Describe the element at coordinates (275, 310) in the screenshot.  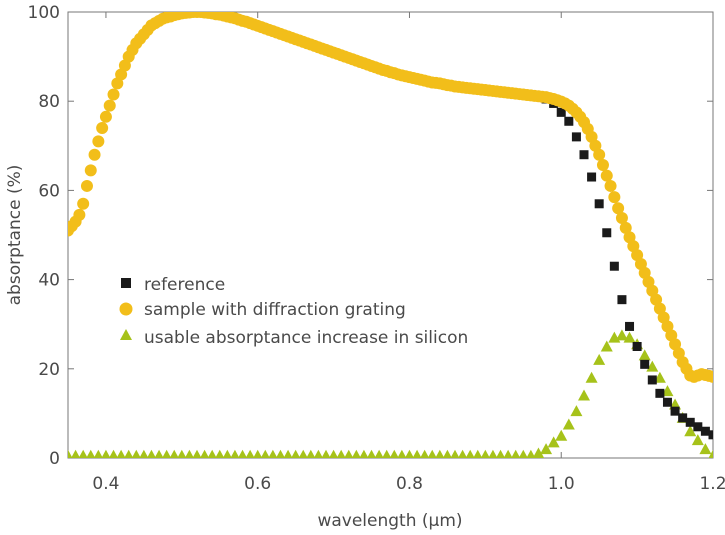
I see `legend-label-sample: sample with diffraction grating` at that location.